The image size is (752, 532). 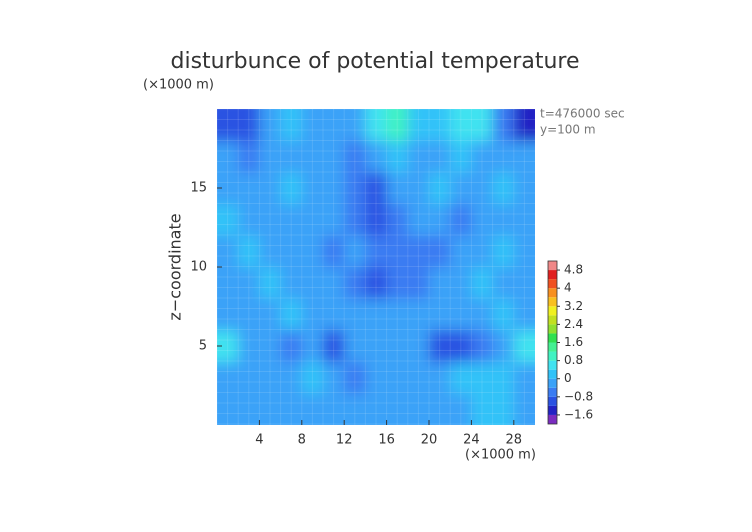 I want to click on y-tick-label: 15, so click(x=198, y=188).